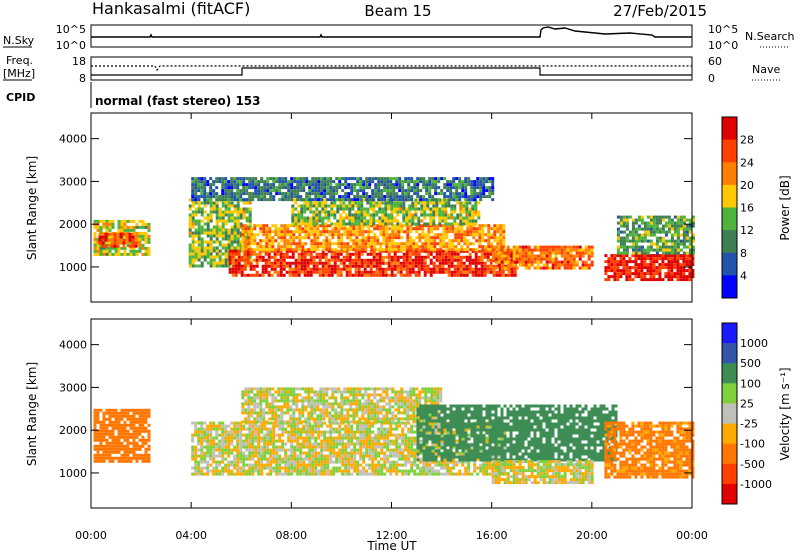 The width and height of the screenshot is (800, 554). Describe the element at coordinates (397, 11) in the screenshot. I see `beam-title: Beam 15` at that location.